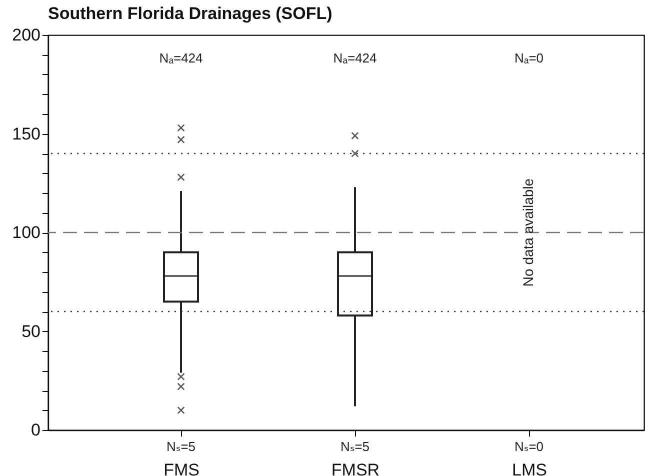 Image resolution: width=645 pixels, height=476 pixels. What do you see at coordinates (529, 468) in the screenshot?
I see `x-tick-label: LMS` at bounding box center [529, 468].